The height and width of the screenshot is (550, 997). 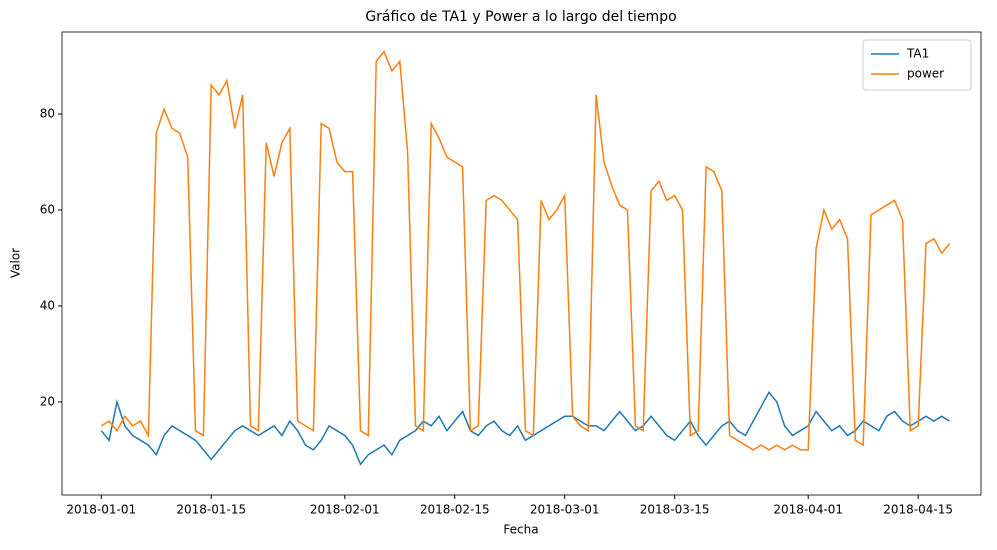 What do you see at coordinates (525, 428) in the screenshot?
I see `series-line` at bounding box center [525, 428].